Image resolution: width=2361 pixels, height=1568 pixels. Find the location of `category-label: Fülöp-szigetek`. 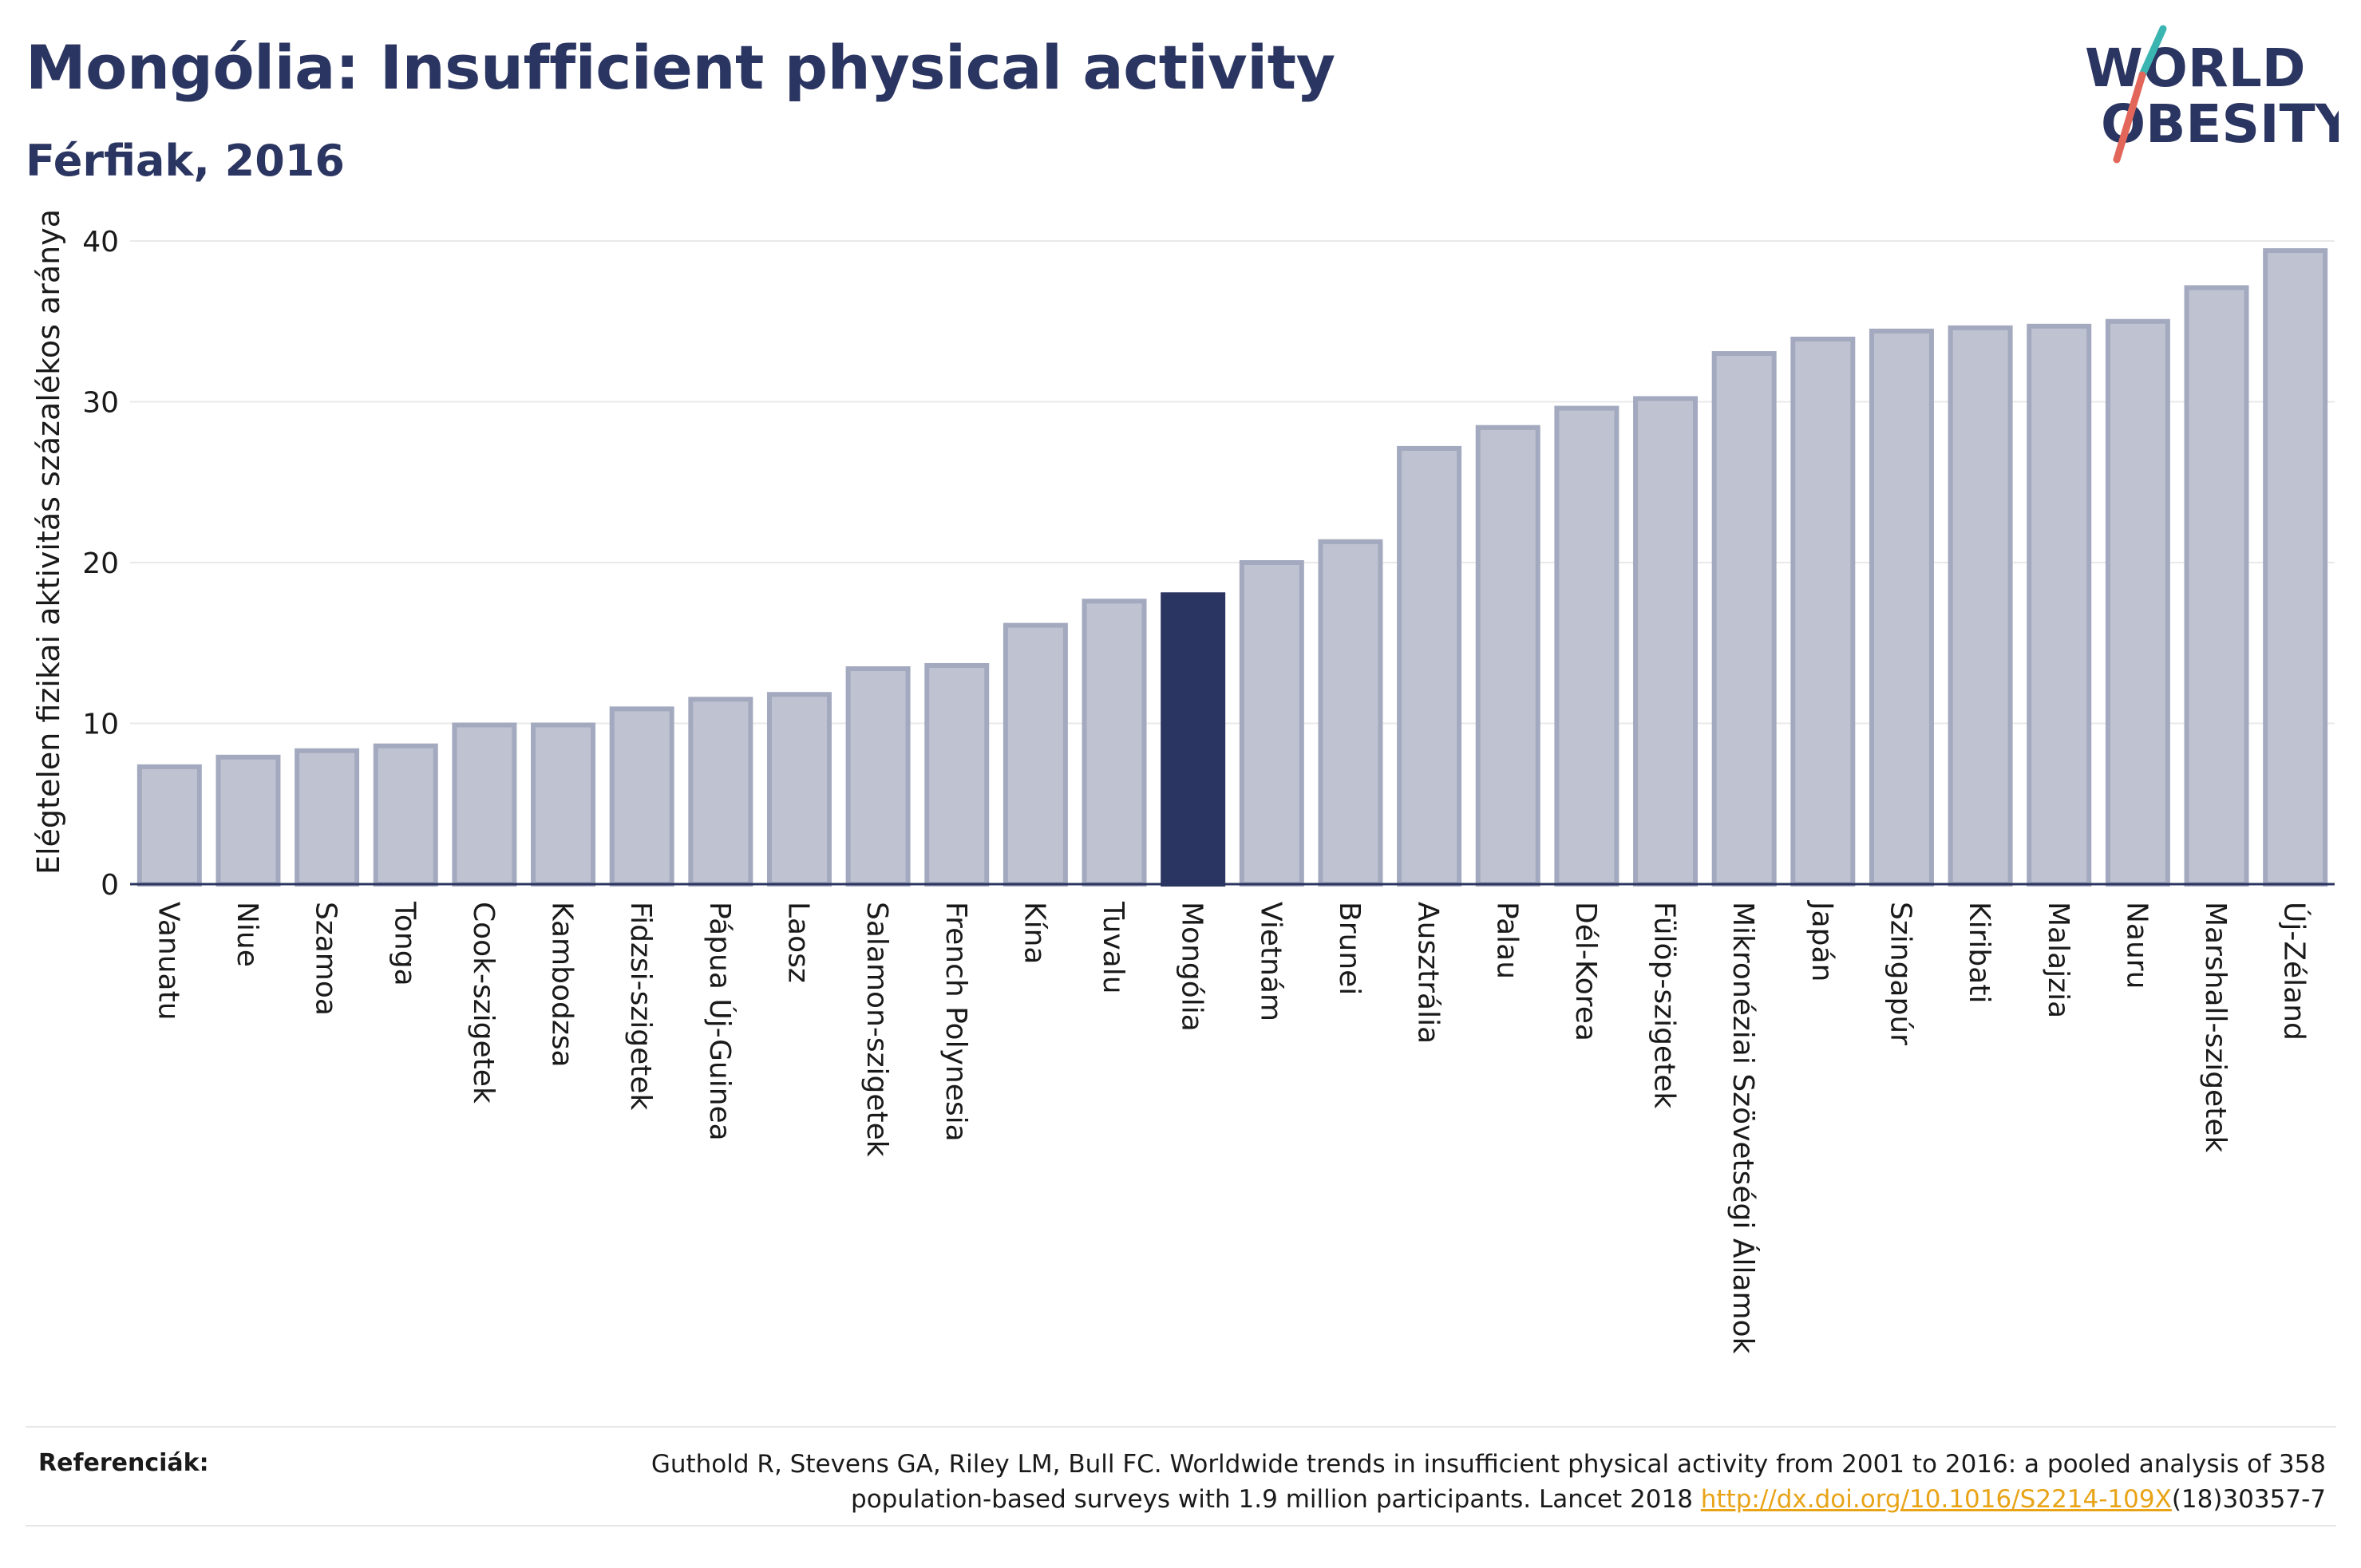

category-label: Fülöp-szigetek is located at coordinates (1664, 1005).